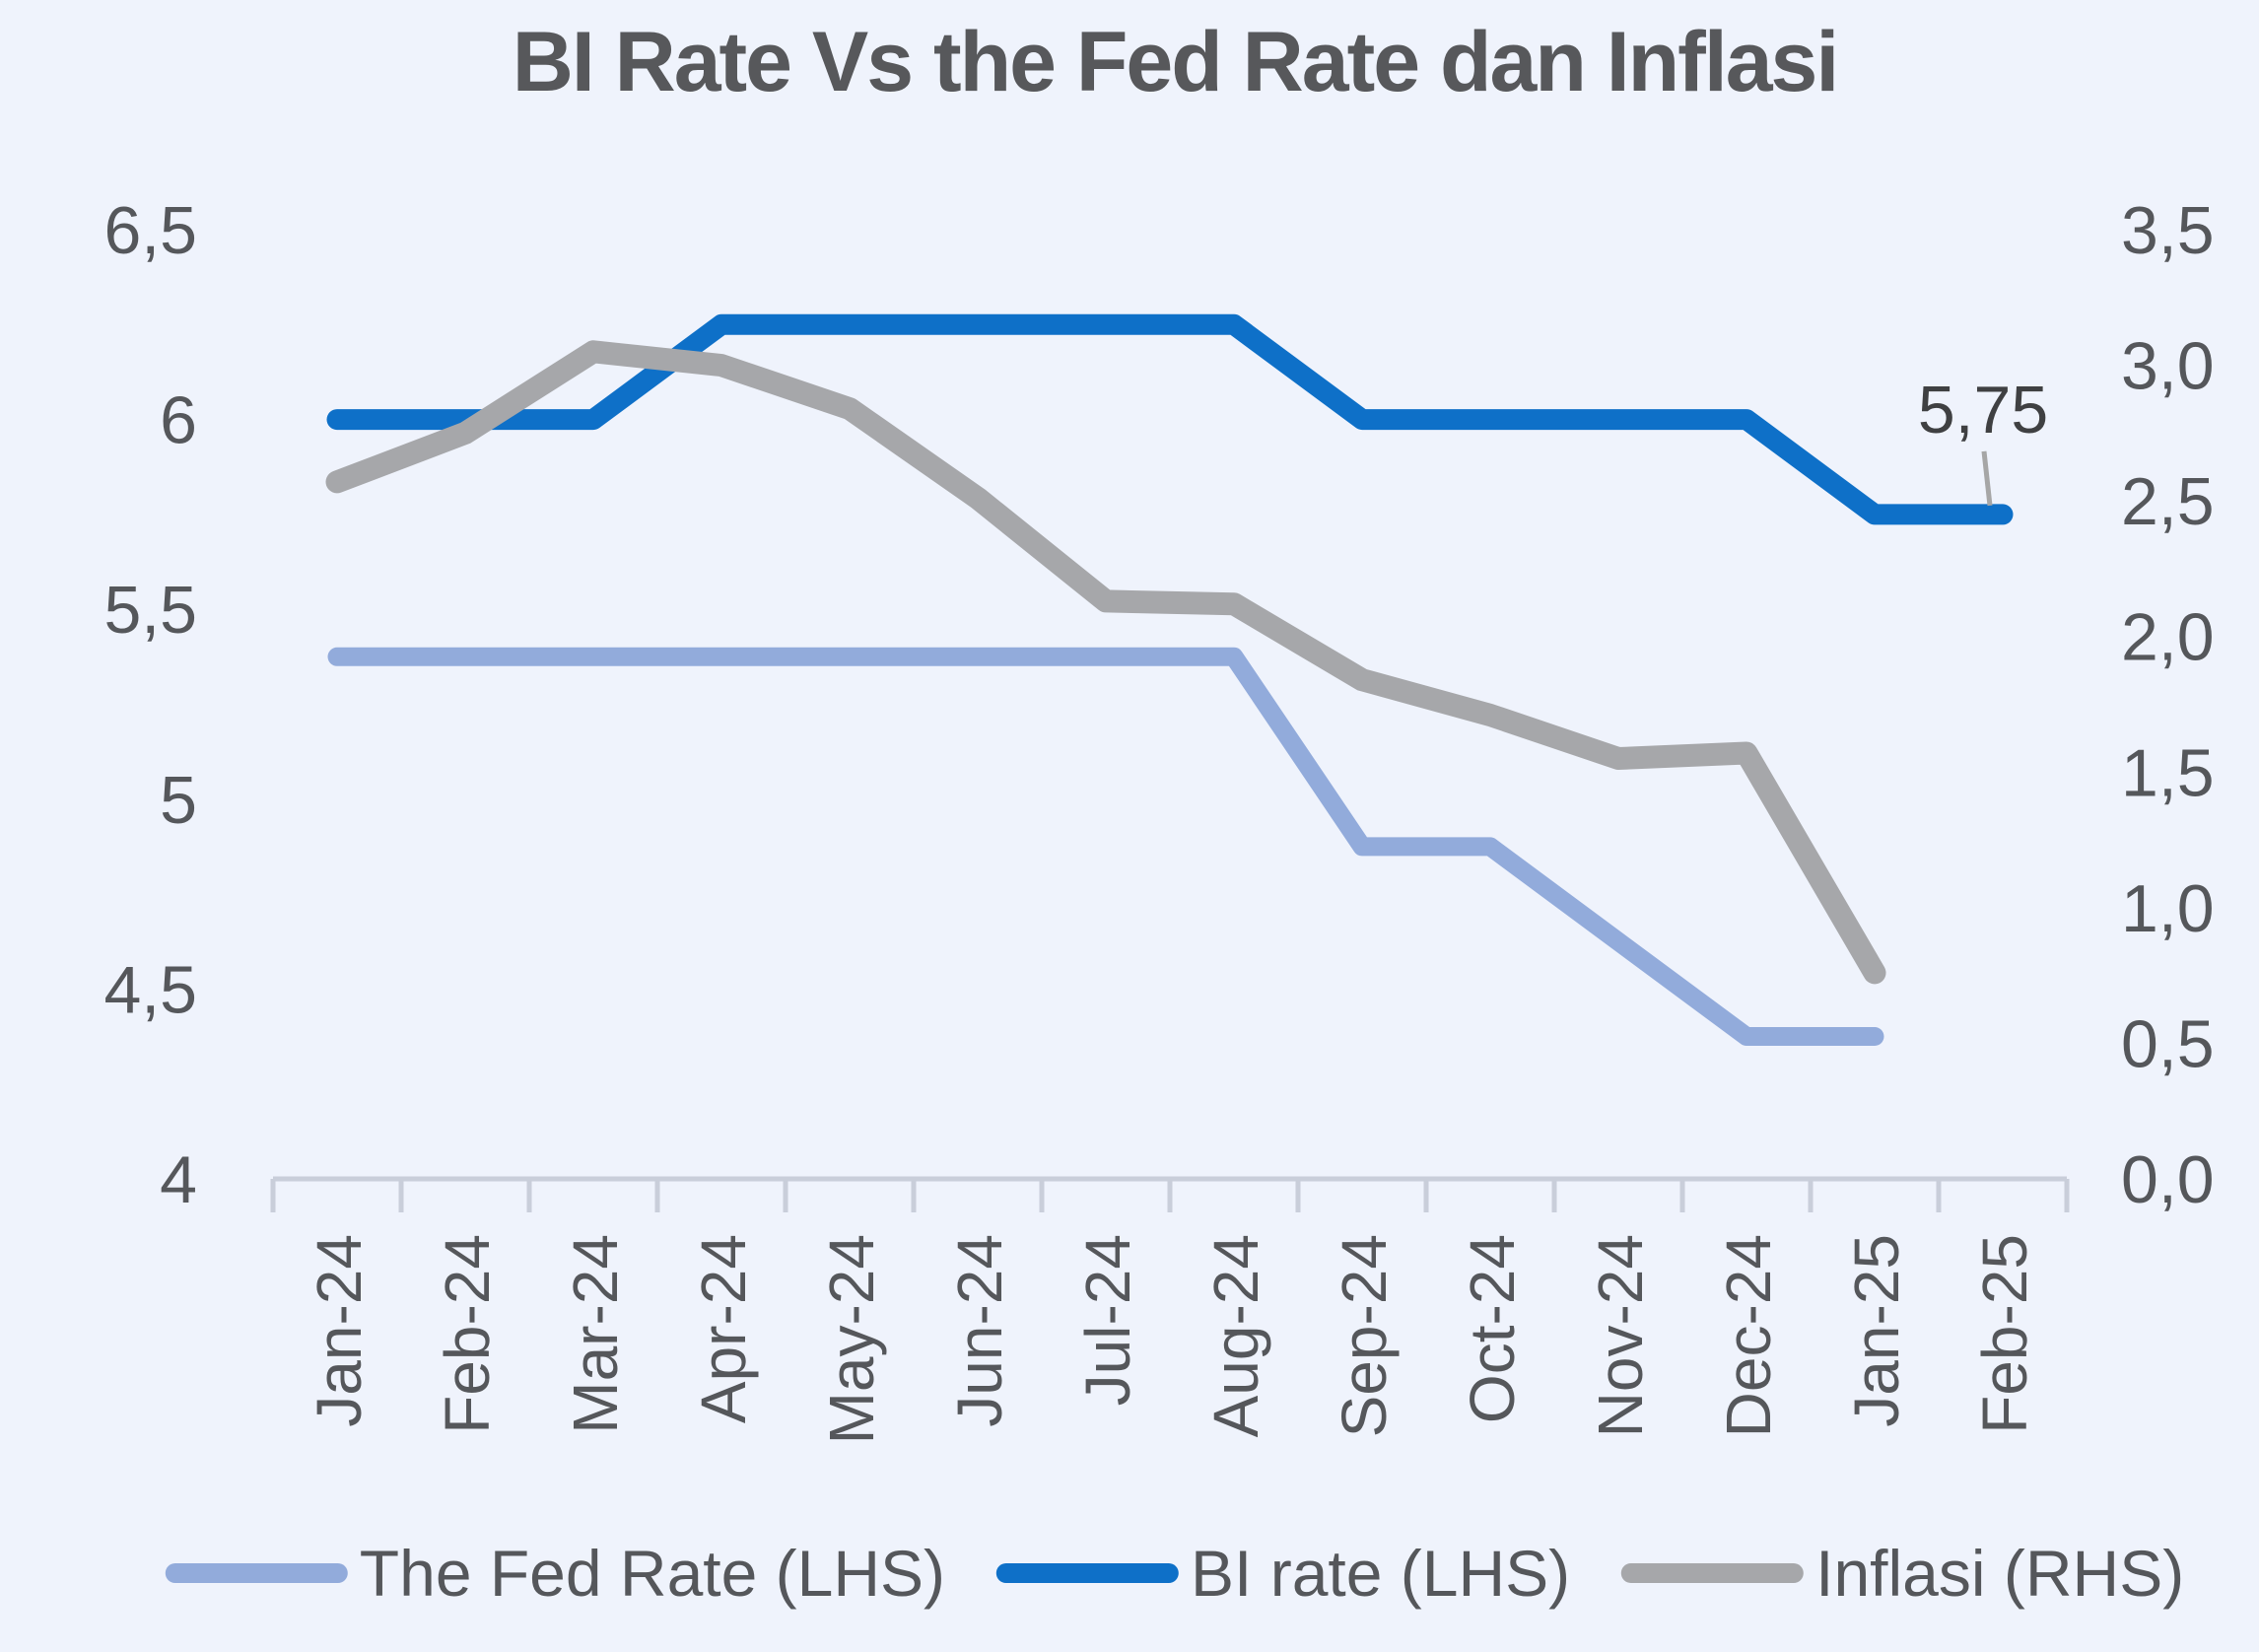 This screenshot has height=1652, width=2259. I want to click on legend-label-inflasi: Inflasi (RHS), so click(2000, 1573).